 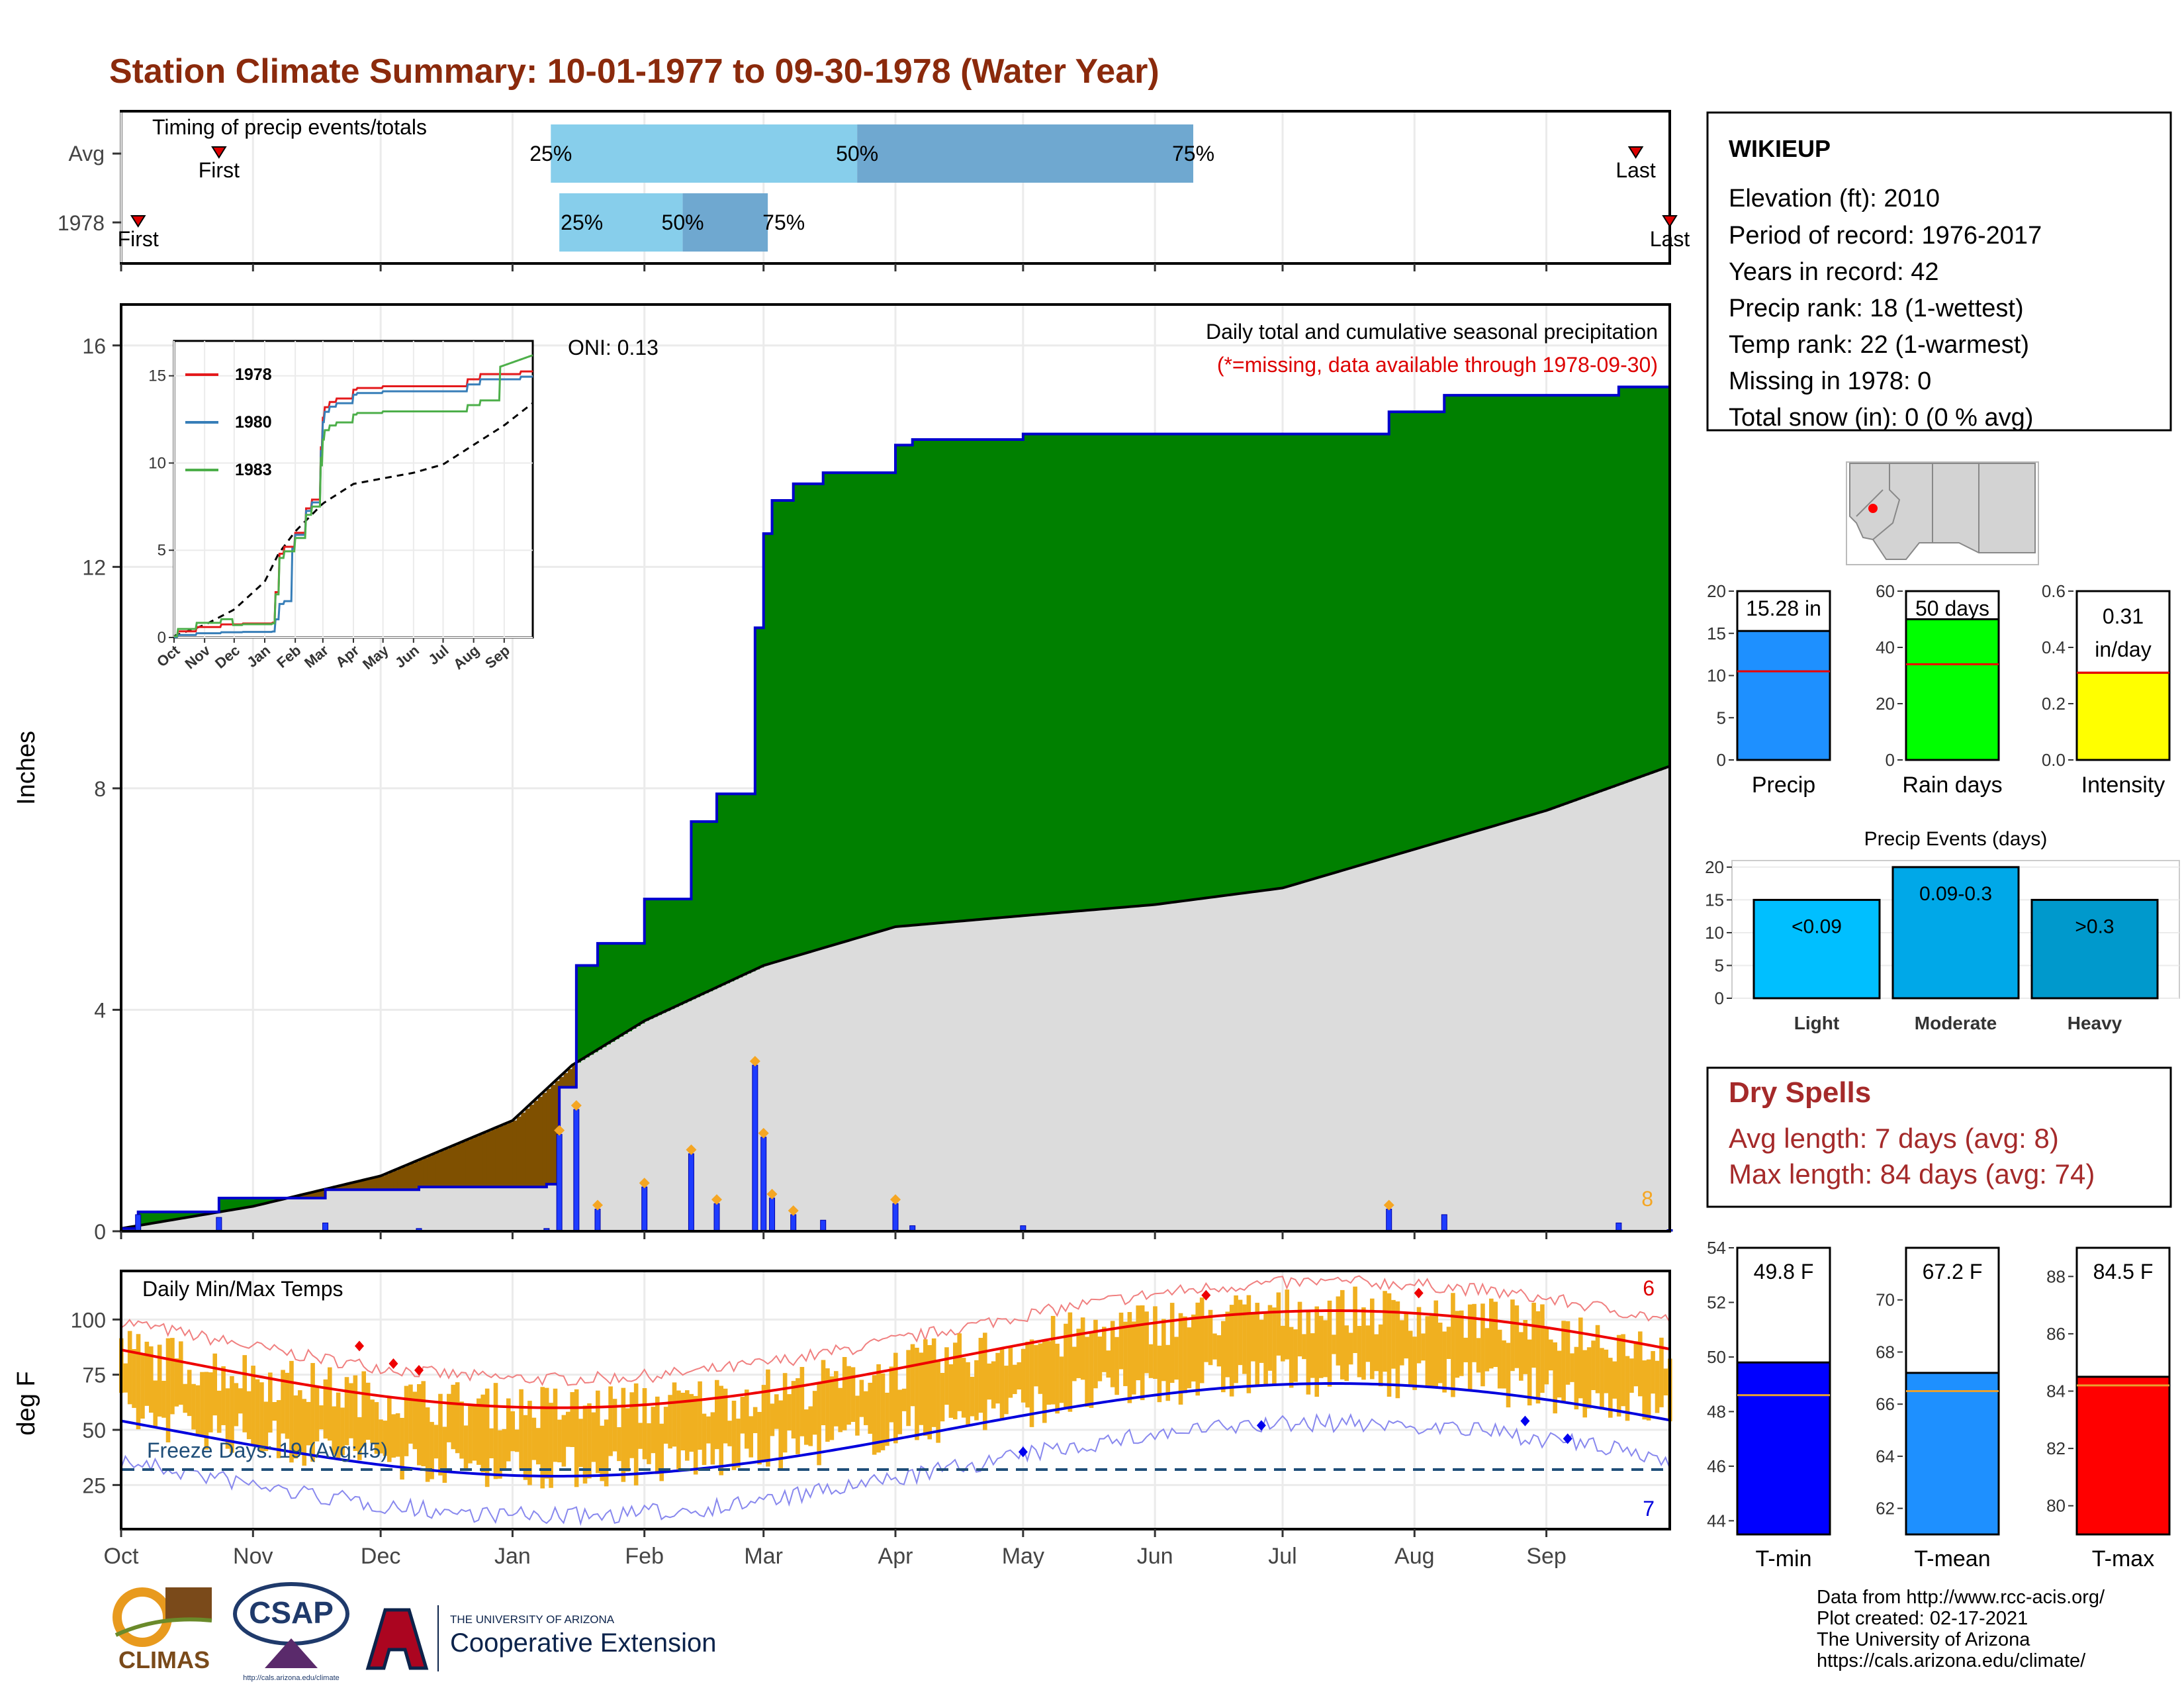 I want to click on credit-line: Plot created: 02-17-2021, so click(x=1922, y=1618).